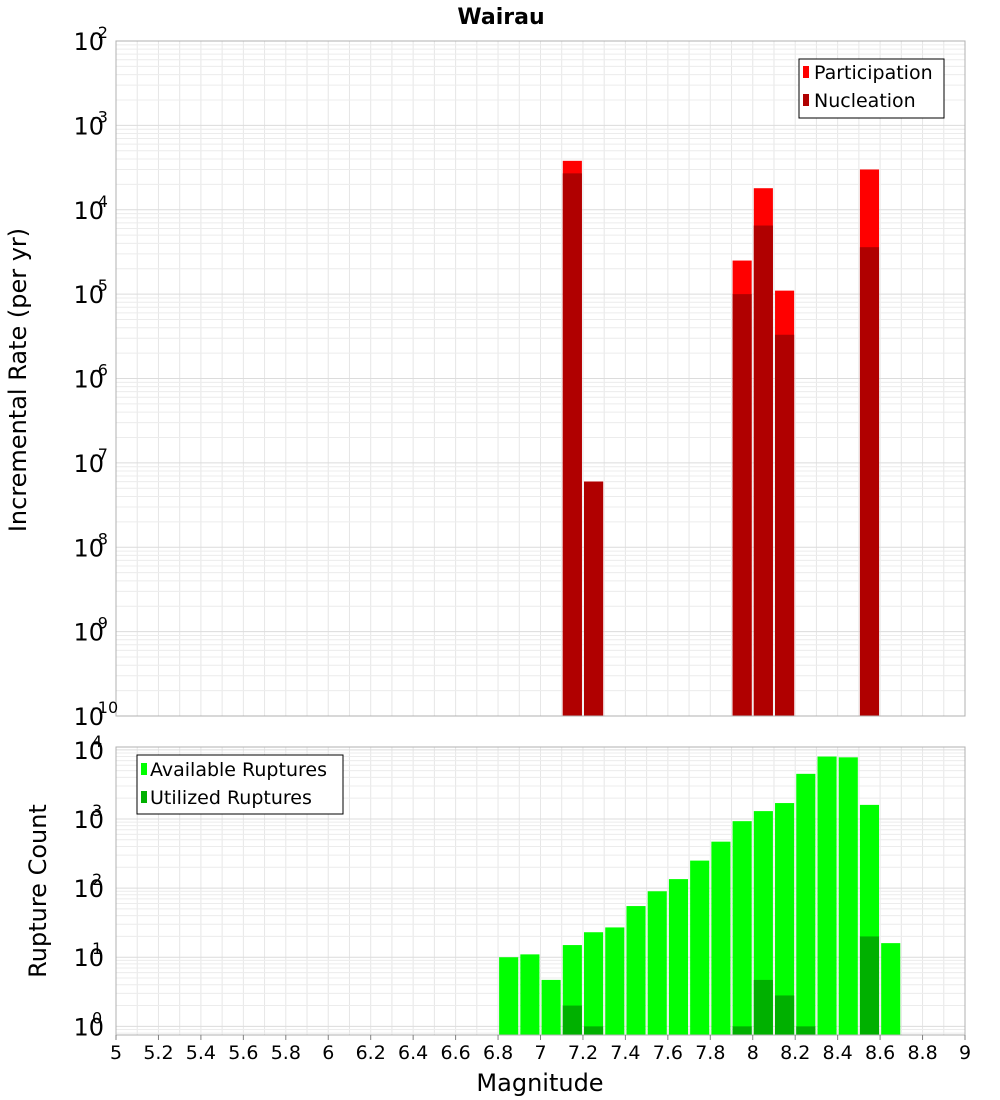  What do you see at coordinates (871, 88) in the screenshot?
I see `top-legend-box` at bounding box center [871, 88].